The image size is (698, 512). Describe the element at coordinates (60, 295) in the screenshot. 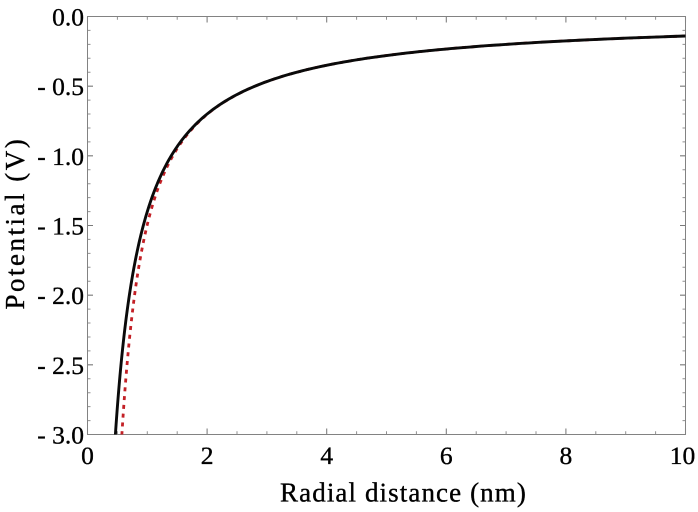

I see `svg-text: - 2.0` at that location.